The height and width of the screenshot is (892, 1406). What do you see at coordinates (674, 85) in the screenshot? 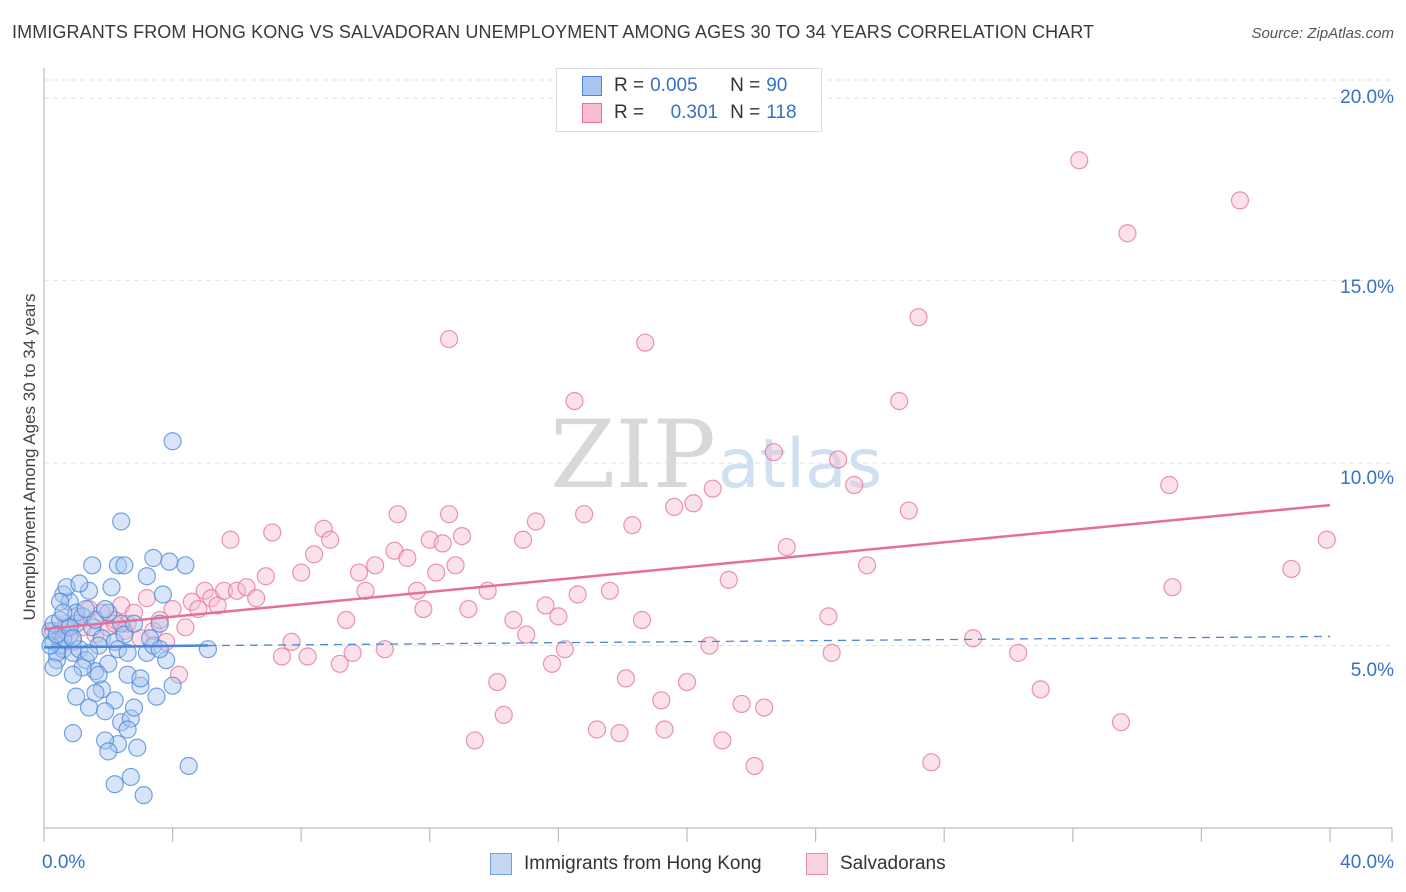
I see `legend-r-value: 0.005` at bounding box center [674, 85].